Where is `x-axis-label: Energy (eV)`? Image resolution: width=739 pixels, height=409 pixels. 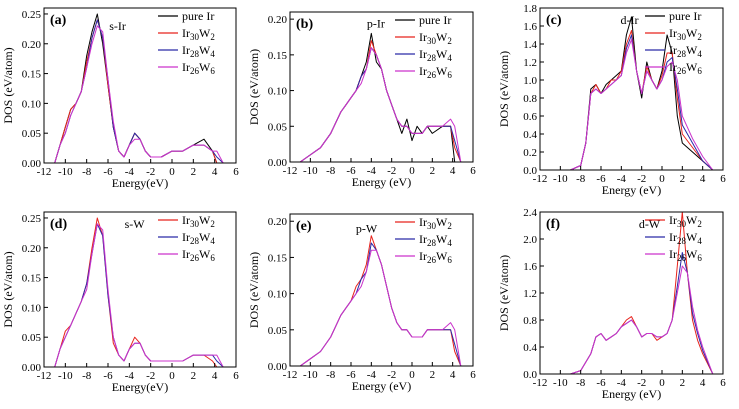
x-axis-label: Energy (eV) is located at coordinates (631, 190).